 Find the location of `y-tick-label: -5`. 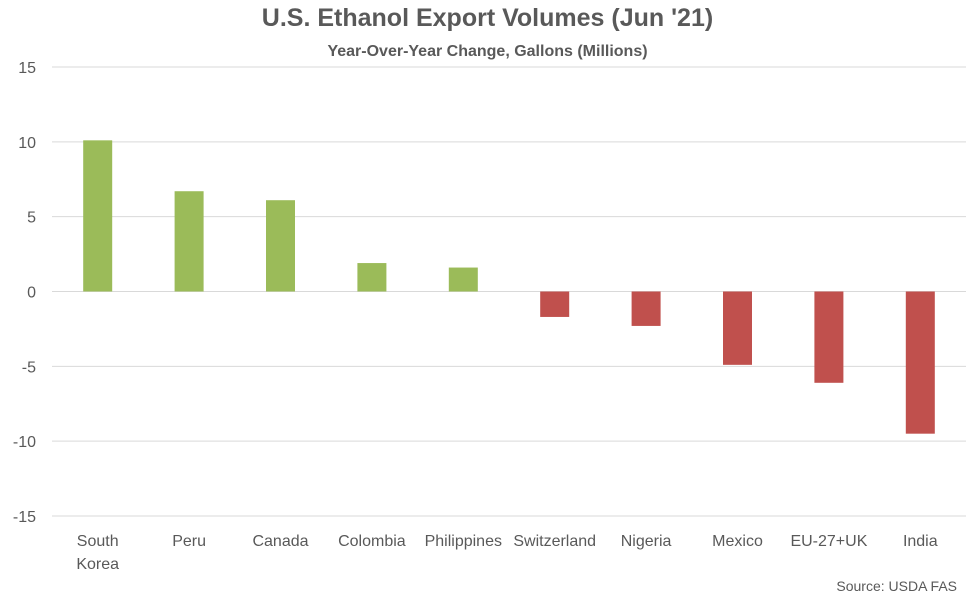

y-tick-label: -5 is located at coordinates (29, 367).